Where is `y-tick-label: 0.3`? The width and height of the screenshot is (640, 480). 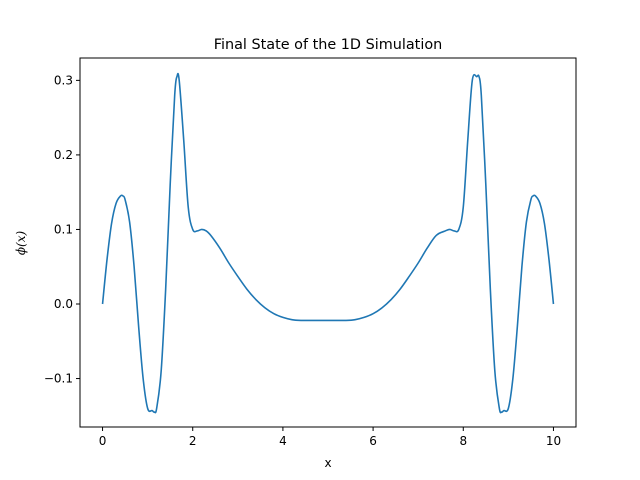
y-tick-label: 0.3 is located at coordinates (63, 80).